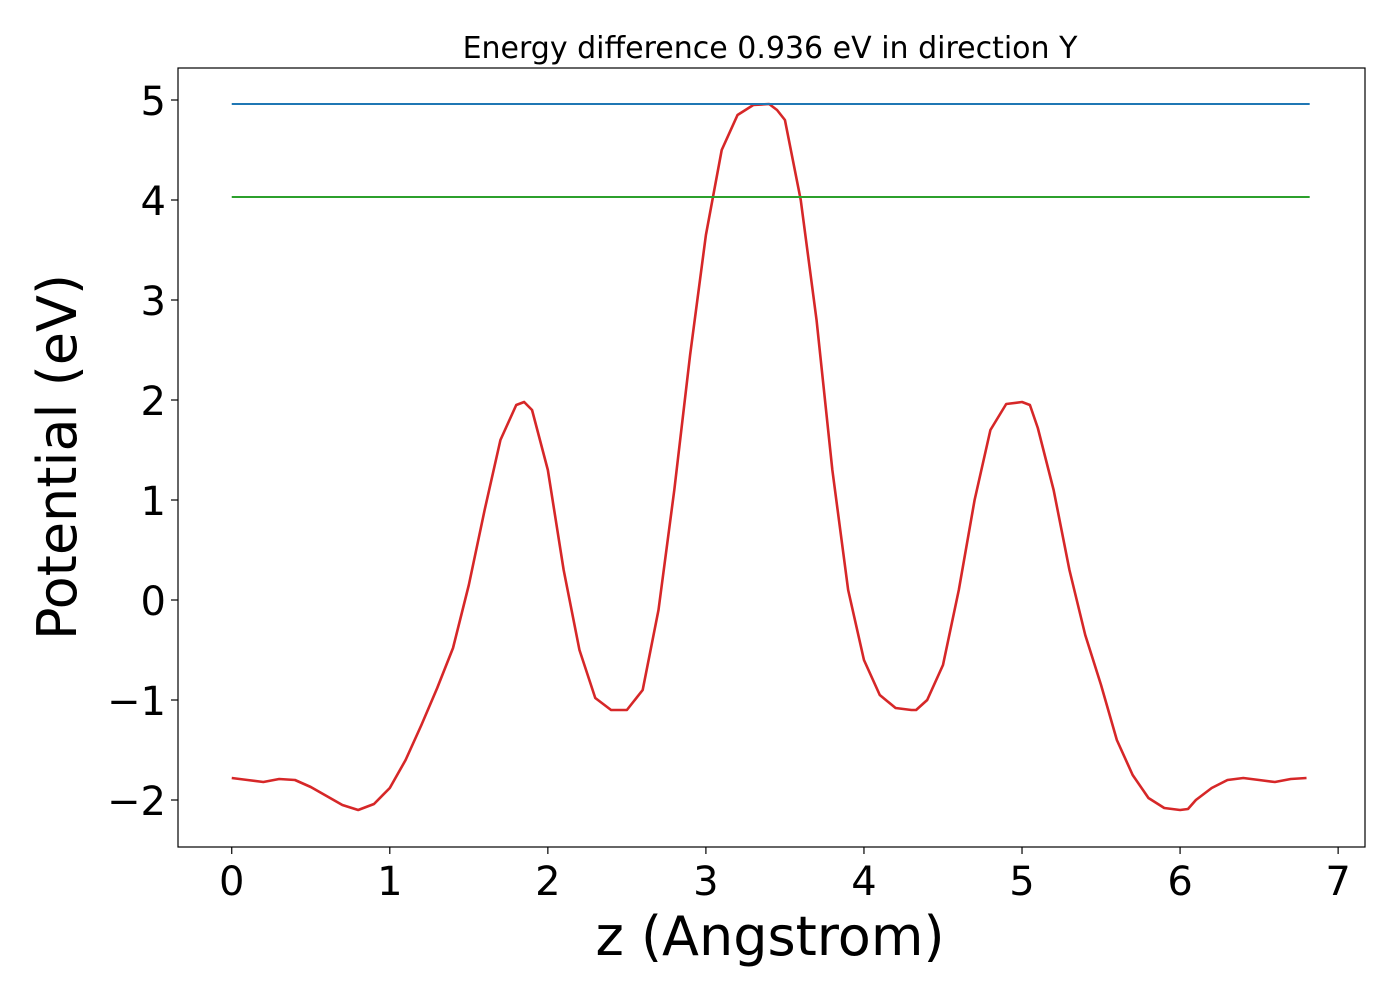  I want to click on x-axis-label: z (Angstrom), so click(769, 936).